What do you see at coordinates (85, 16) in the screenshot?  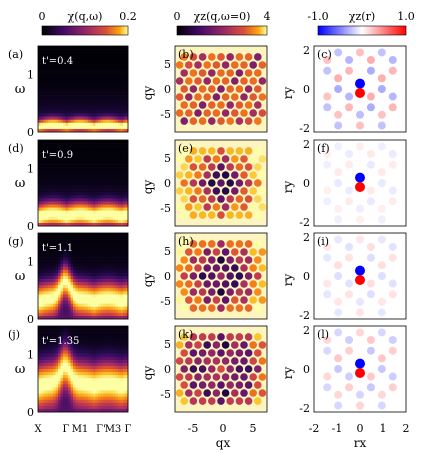 I see `colorbar-col1-label: χ(q,ω)` at bounding box center [85, 16].